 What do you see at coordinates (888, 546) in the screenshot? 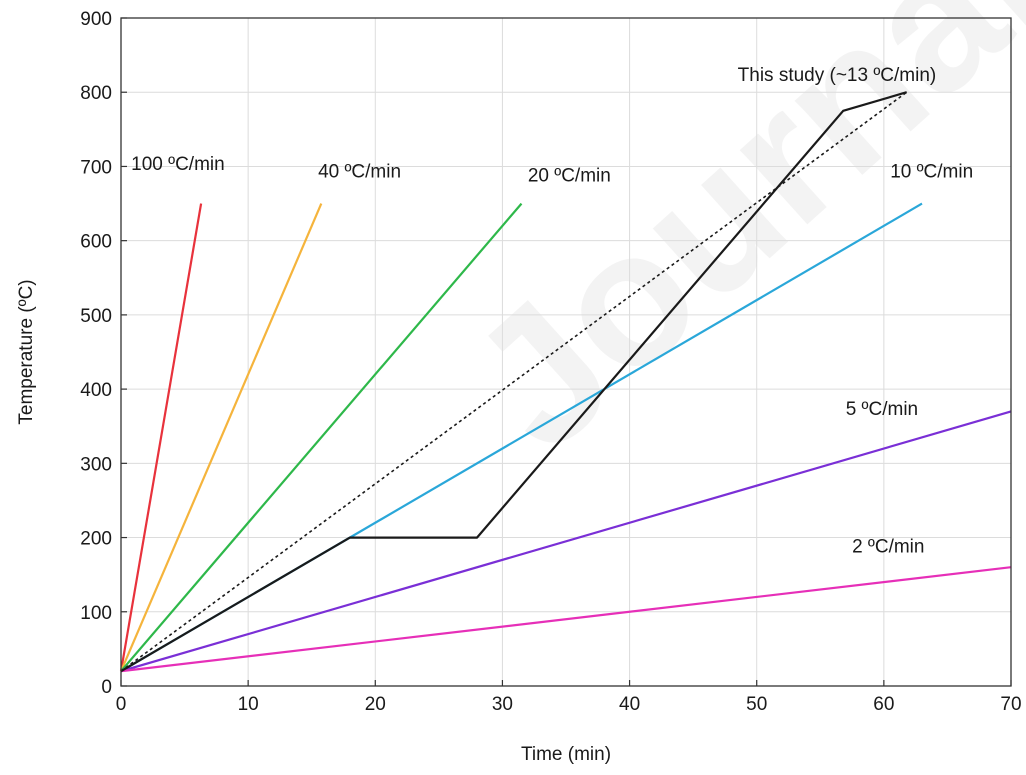
I see `series-label: 2 ºC/min` at bounding box center [888, 546].